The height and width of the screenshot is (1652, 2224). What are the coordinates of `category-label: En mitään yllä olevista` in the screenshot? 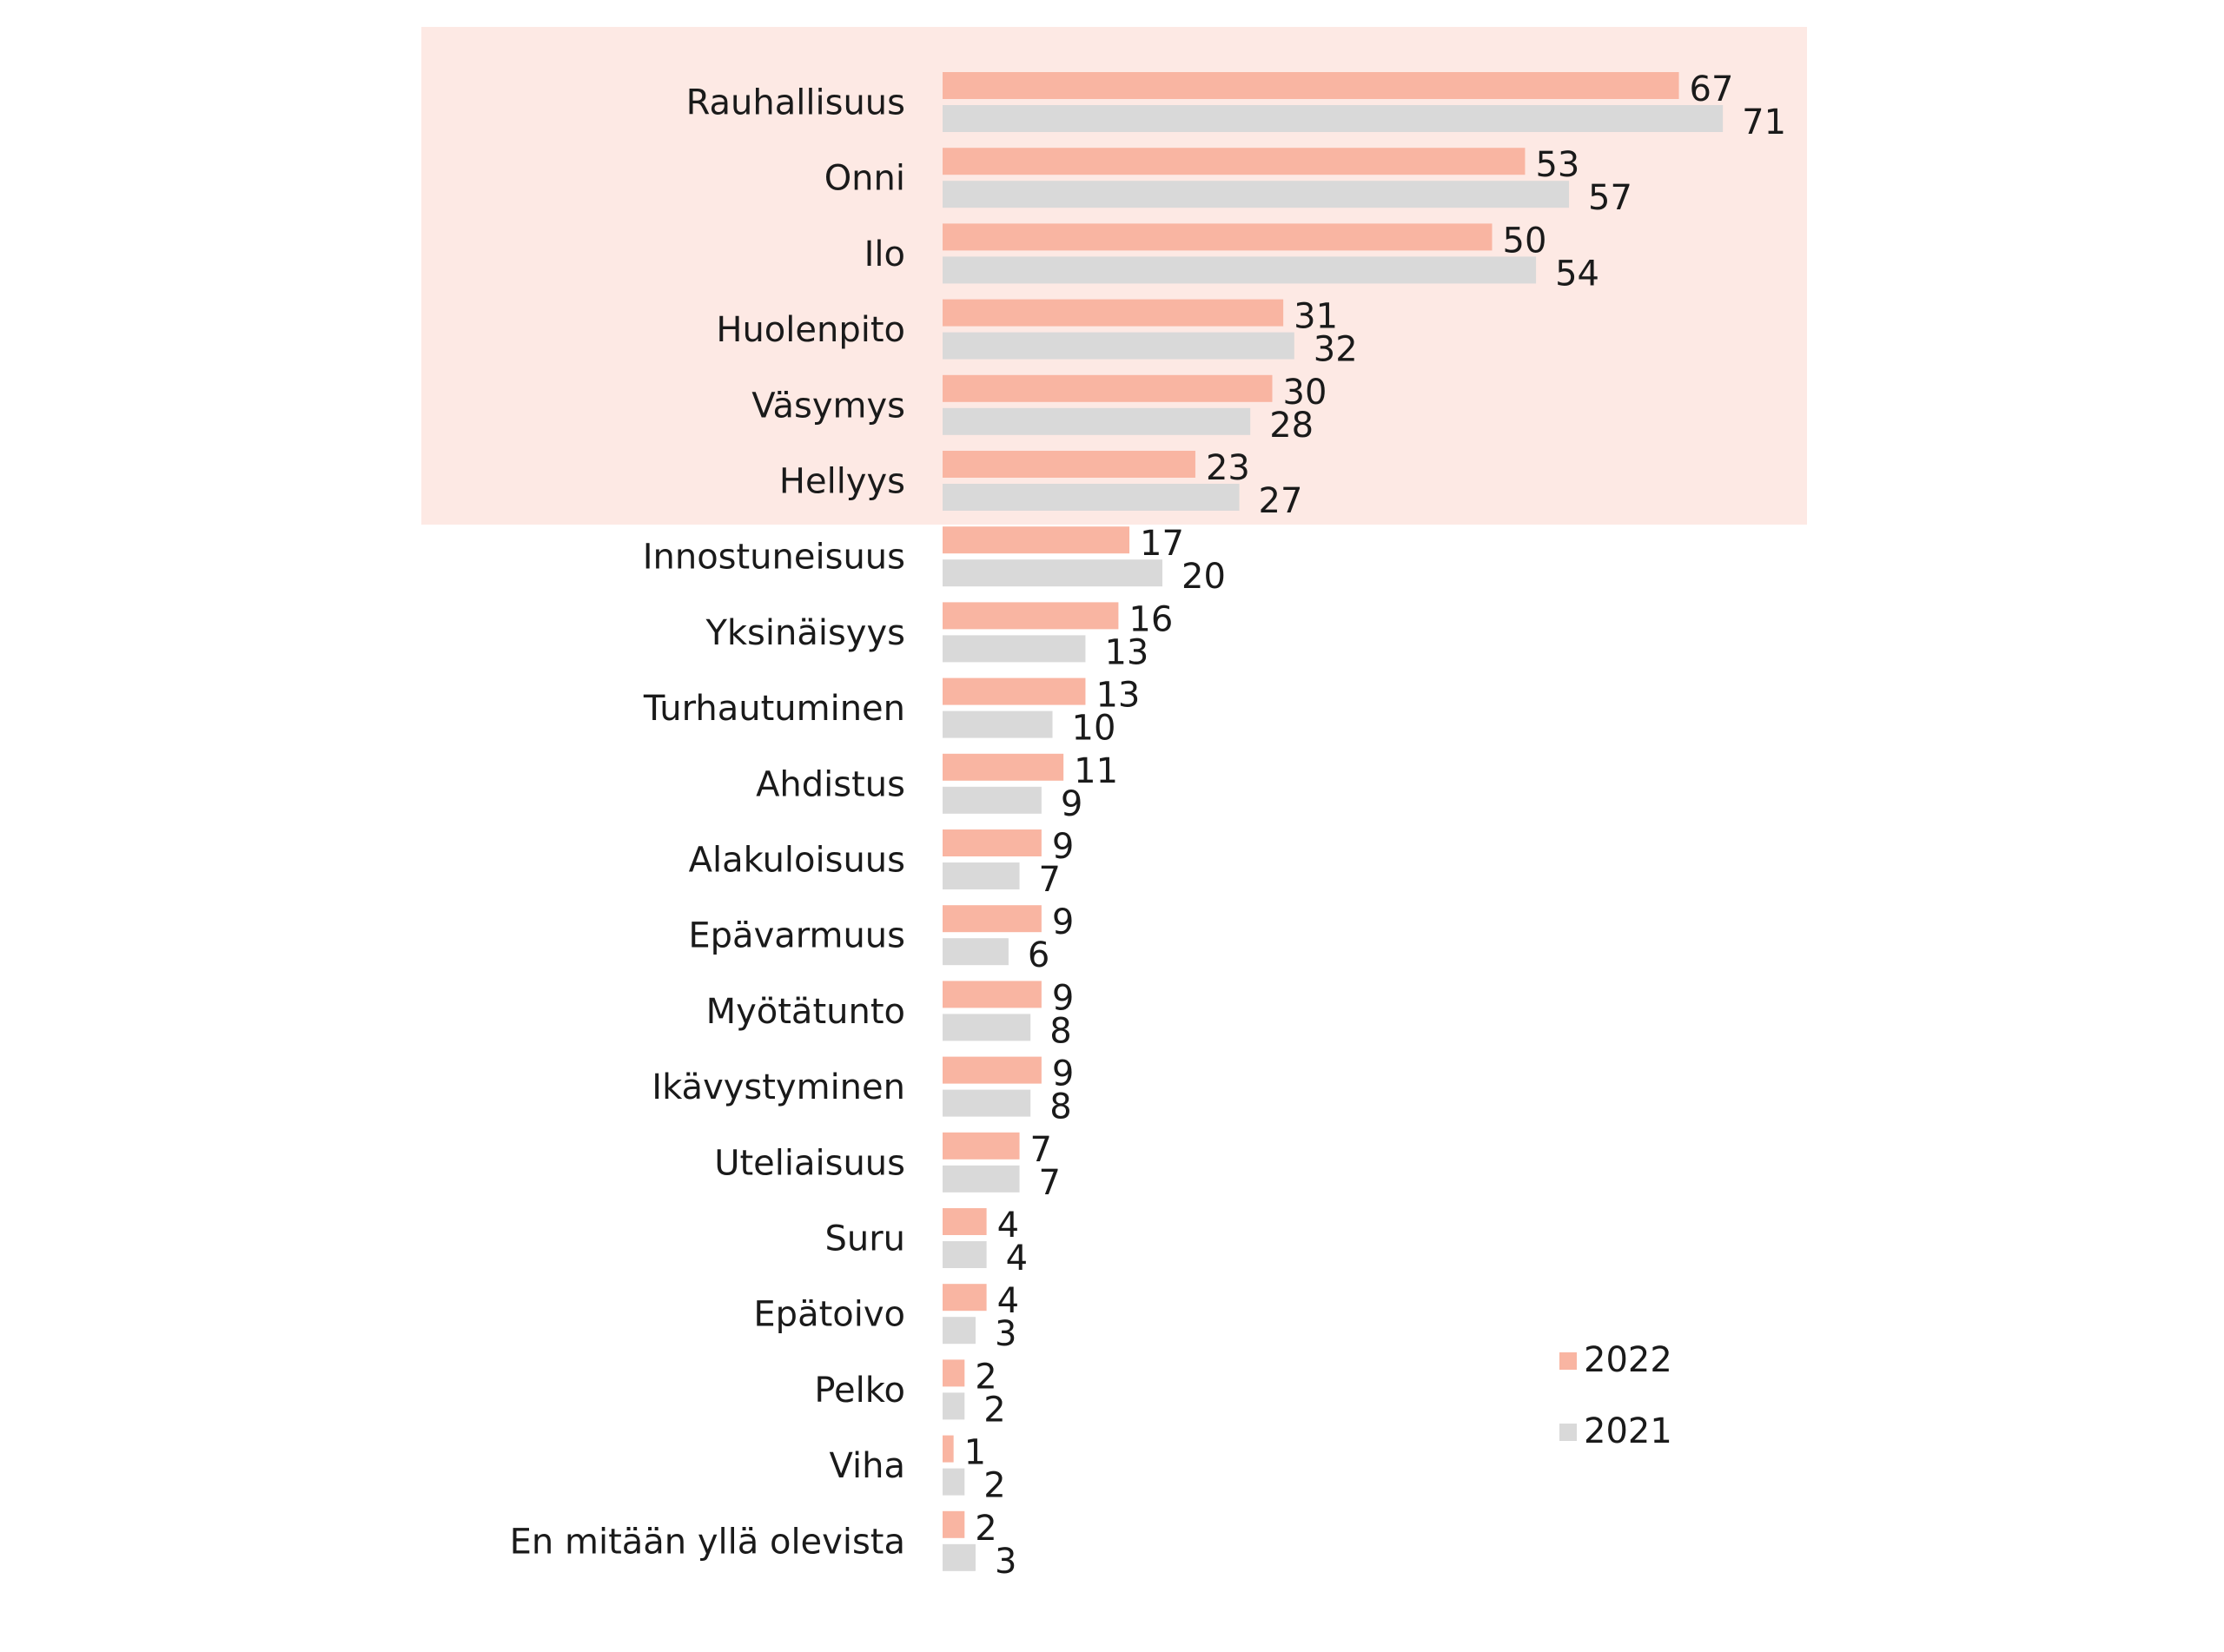 It's located at (707, 1542).